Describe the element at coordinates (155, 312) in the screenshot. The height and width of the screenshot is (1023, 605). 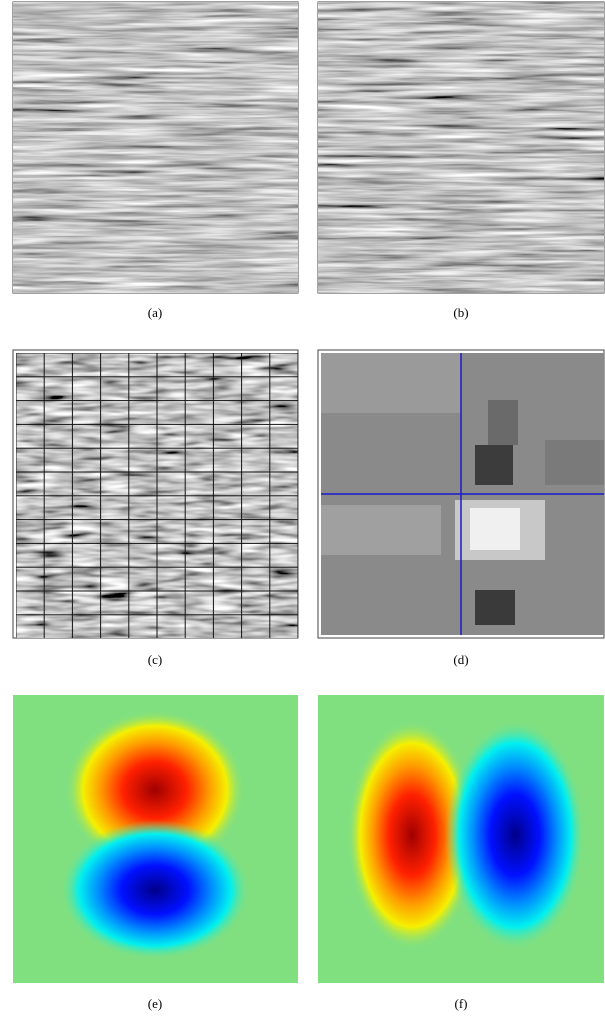
I see `caption-a: (a)` at that location.